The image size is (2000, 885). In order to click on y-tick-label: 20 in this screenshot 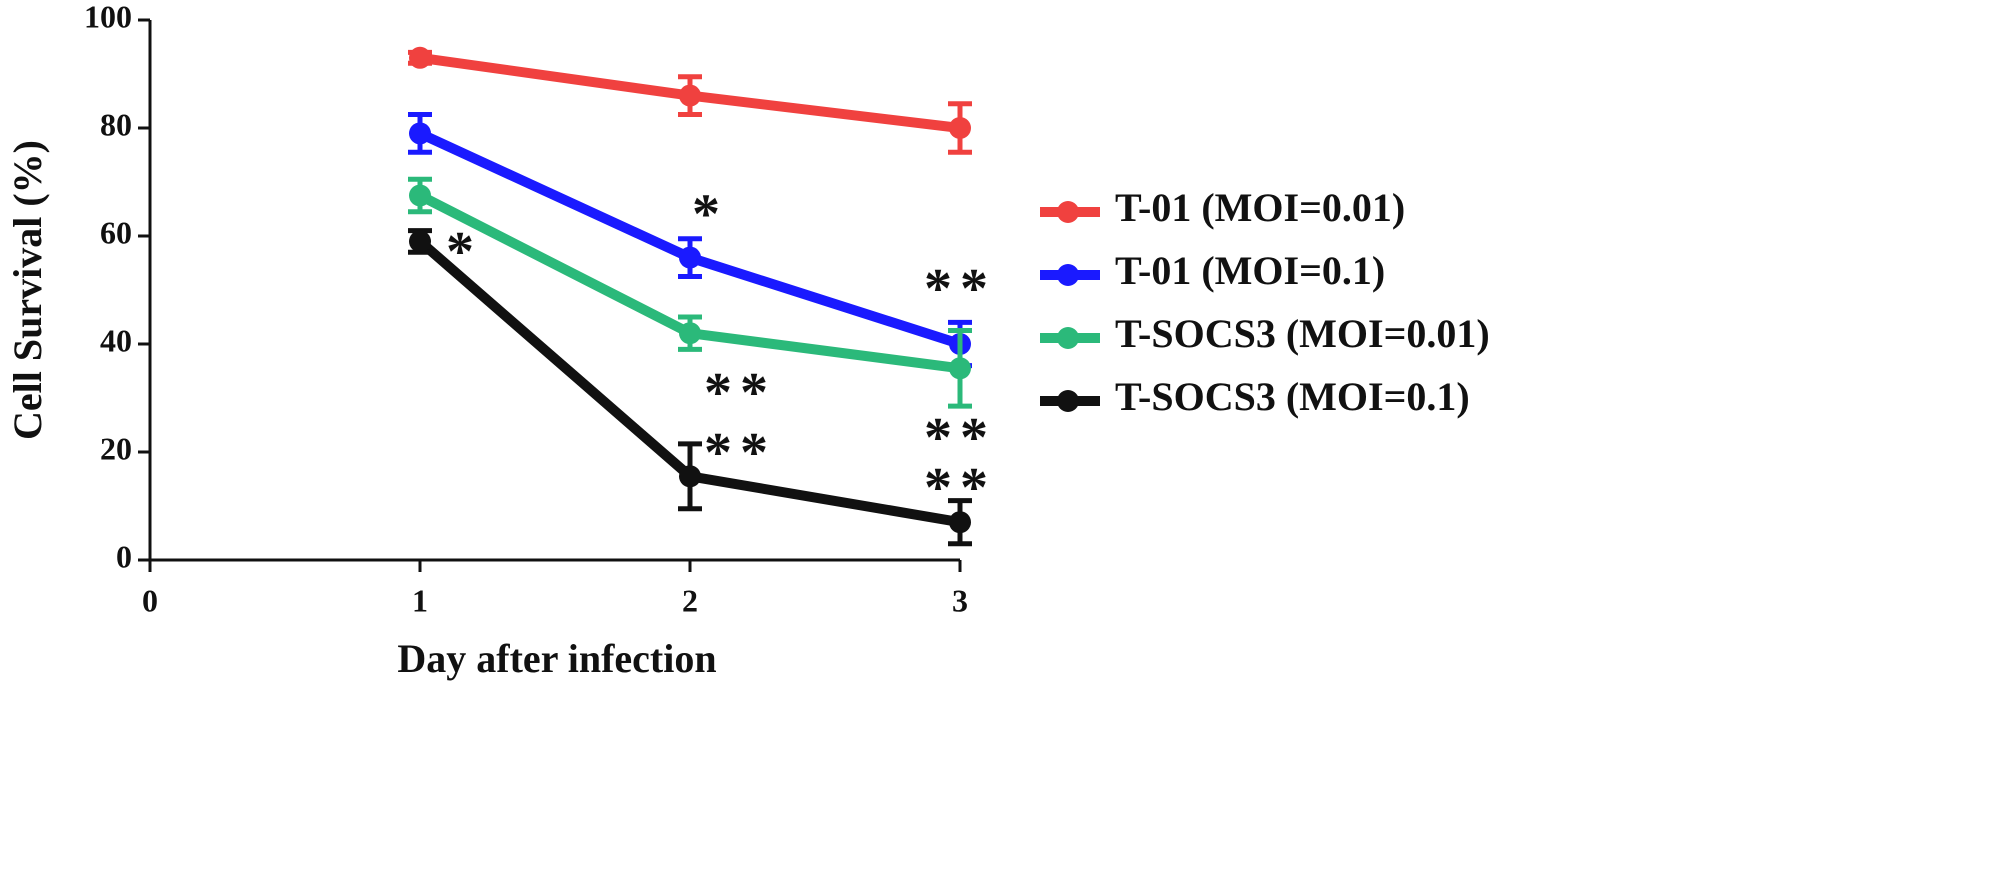, I will do `click(116, 448)`.